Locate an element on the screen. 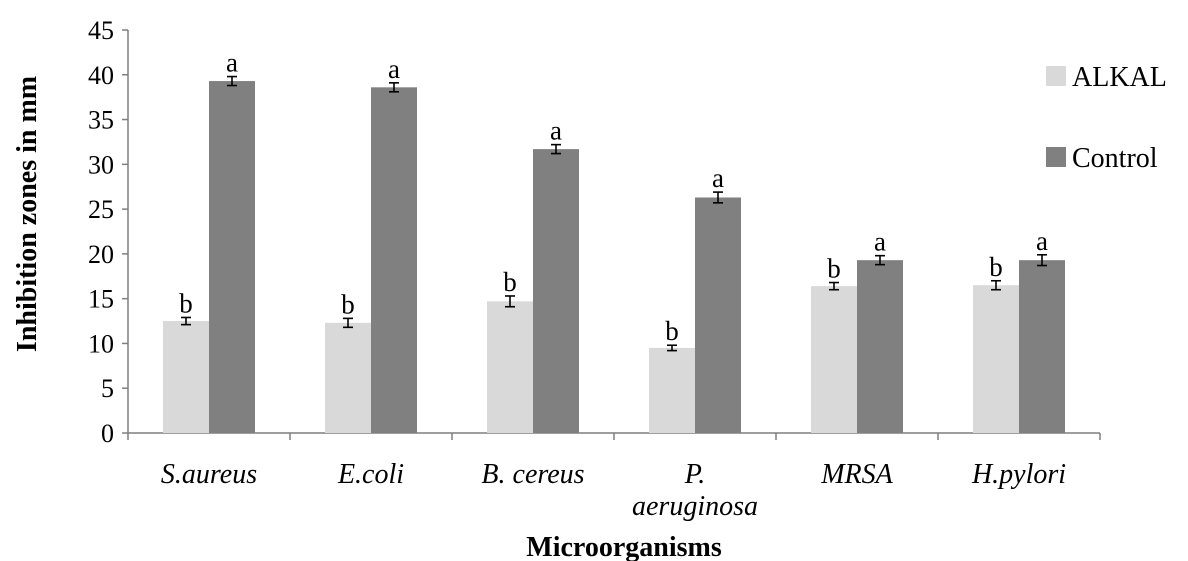 This screenshot has height=561, width=1188. x-category-label: B. cereus is located at coordinates (532, 474).